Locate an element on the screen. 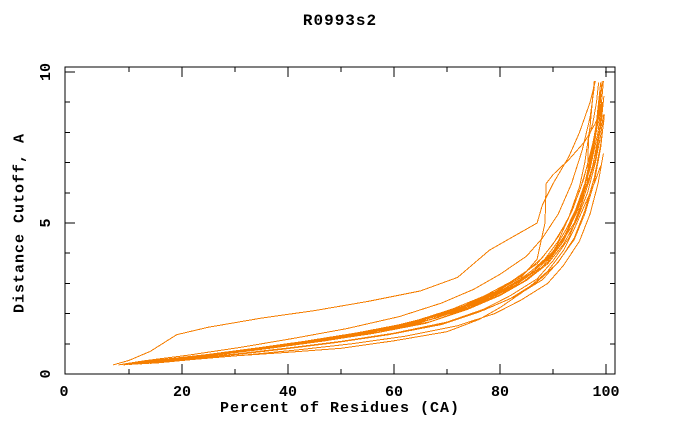 The height and width of the screenshot is (440, 680). x-tick-label: 40 is located at coordinates (288, 392).